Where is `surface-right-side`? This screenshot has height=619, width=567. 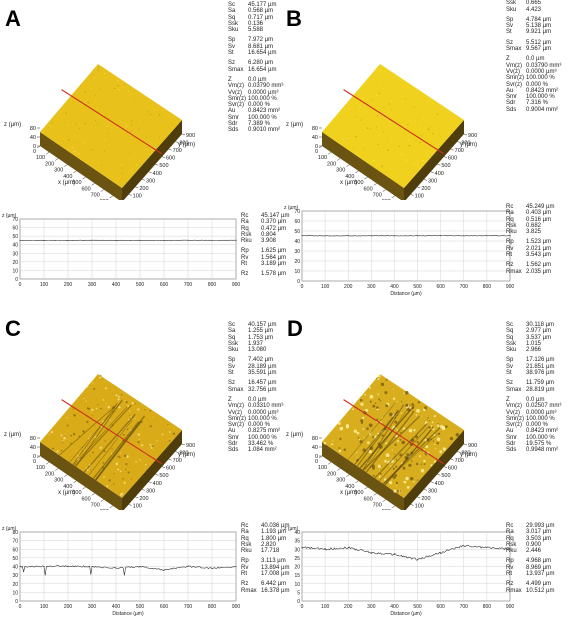
surface-right-side is located at coordinates (434, 160).